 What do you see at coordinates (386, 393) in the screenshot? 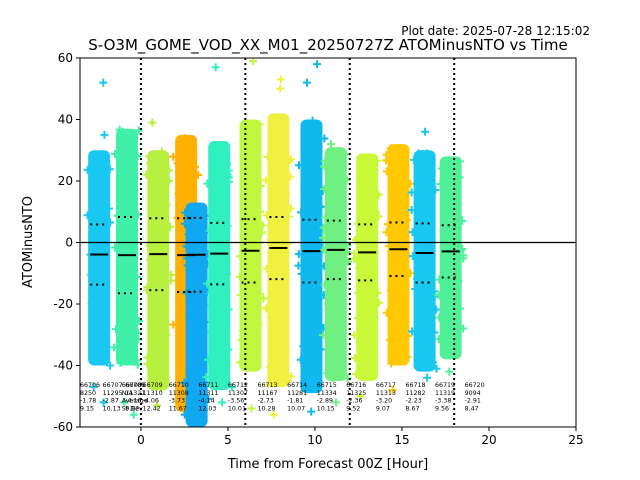
I see `column-stat-label: 11313` at bounding box center [386, 393].